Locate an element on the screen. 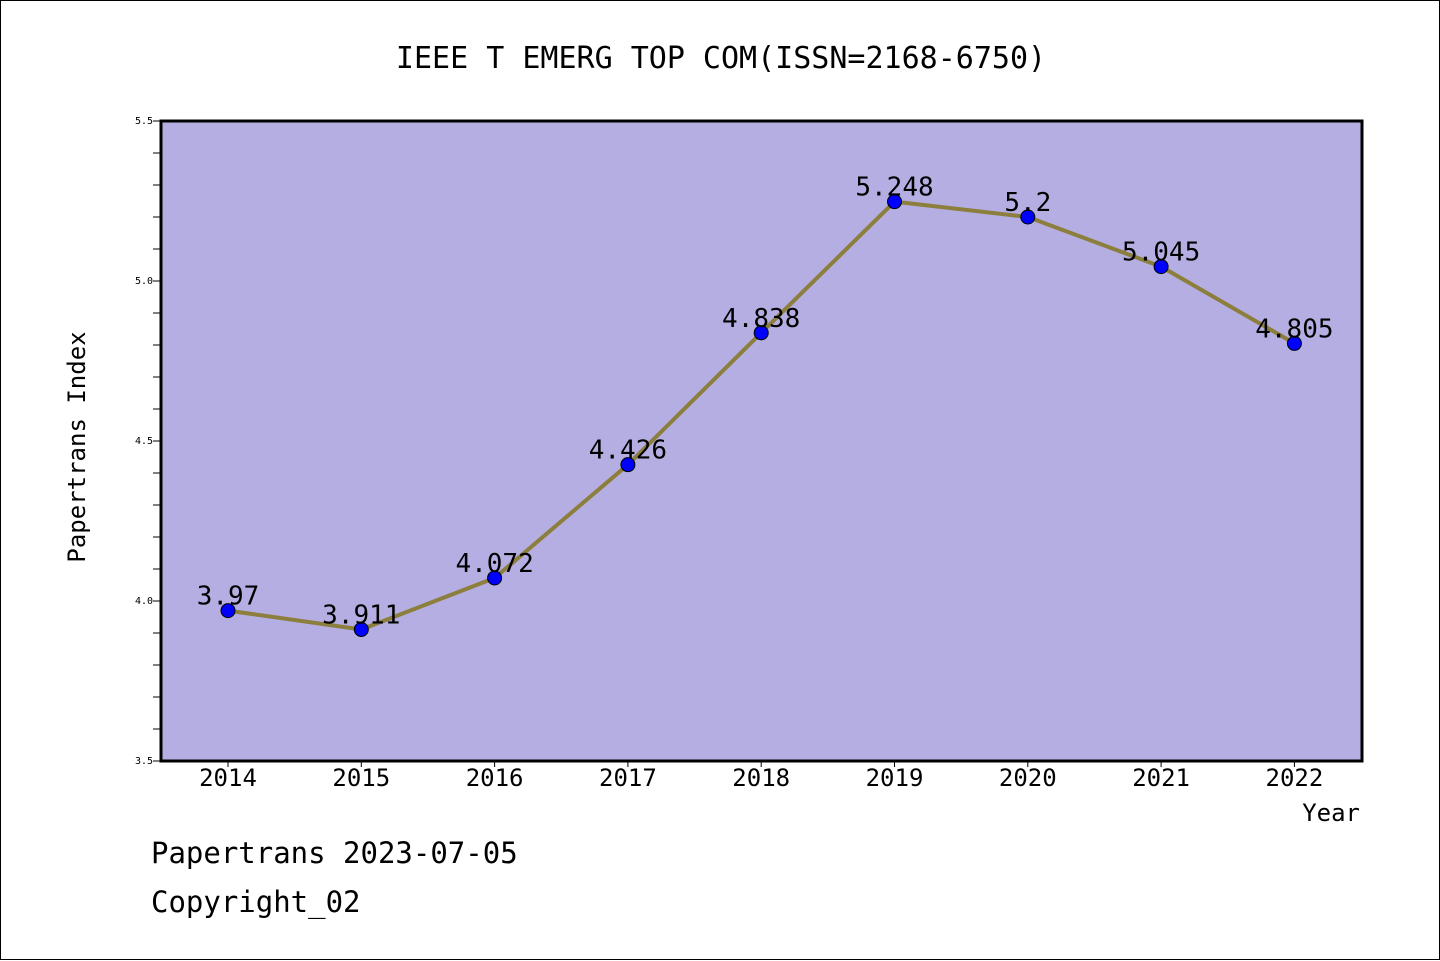 Image resolution: width=1440 pixels, height=961 pixels. data-label: 4.805 is located at coordinates (1294, 329).